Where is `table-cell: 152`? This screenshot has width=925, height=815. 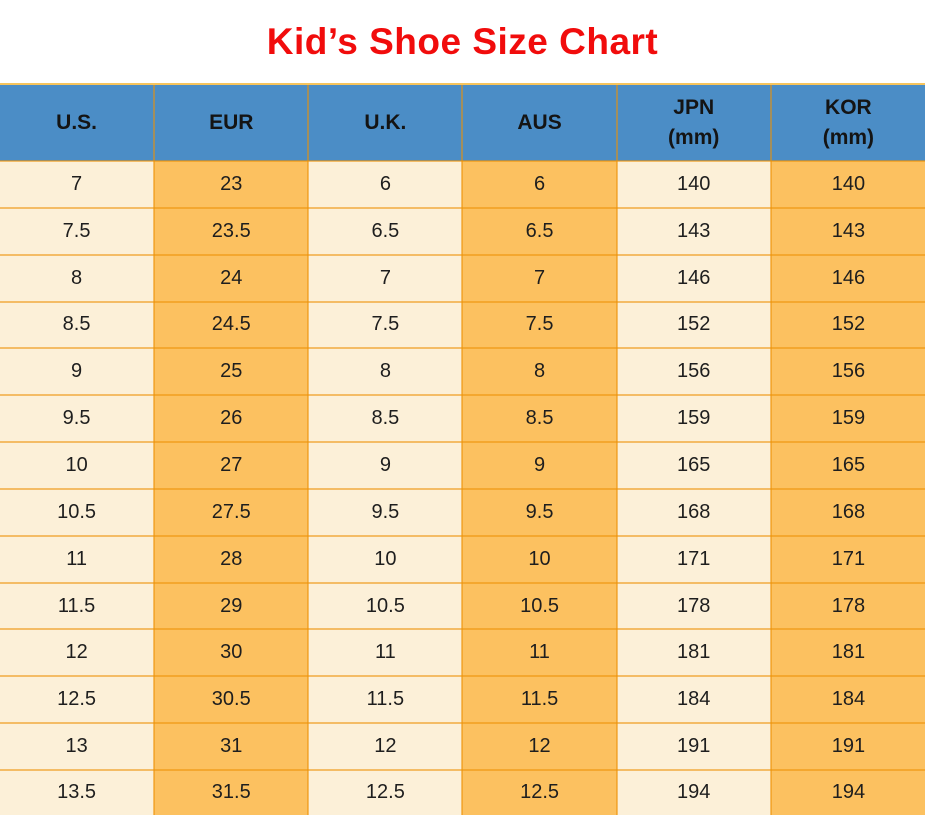 table-cell: 152 is located at coordinates (693, 325).